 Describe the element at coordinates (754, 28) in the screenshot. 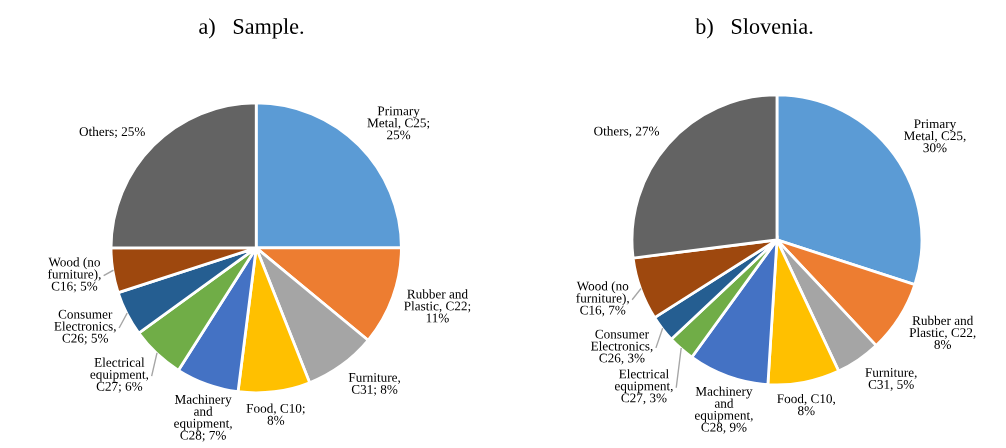

I see `chart-title: b) Slovenia.` at that location.